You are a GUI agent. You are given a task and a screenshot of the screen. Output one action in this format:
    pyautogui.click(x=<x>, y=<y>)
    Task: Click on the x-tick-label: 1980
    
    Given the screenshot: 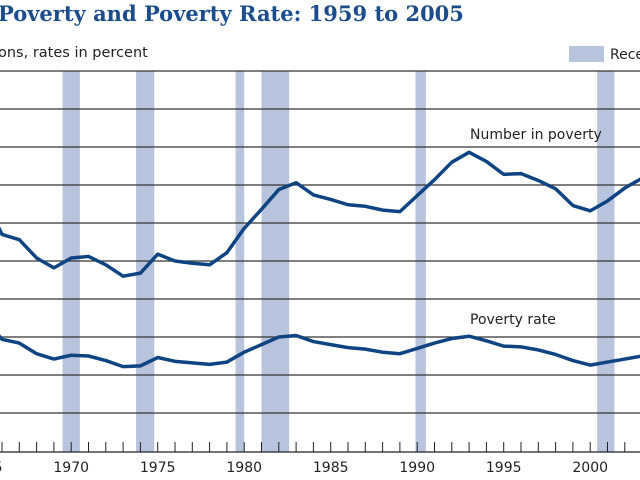 What is the action you would take?
    pyautogui.click(x=244, y=468)
    